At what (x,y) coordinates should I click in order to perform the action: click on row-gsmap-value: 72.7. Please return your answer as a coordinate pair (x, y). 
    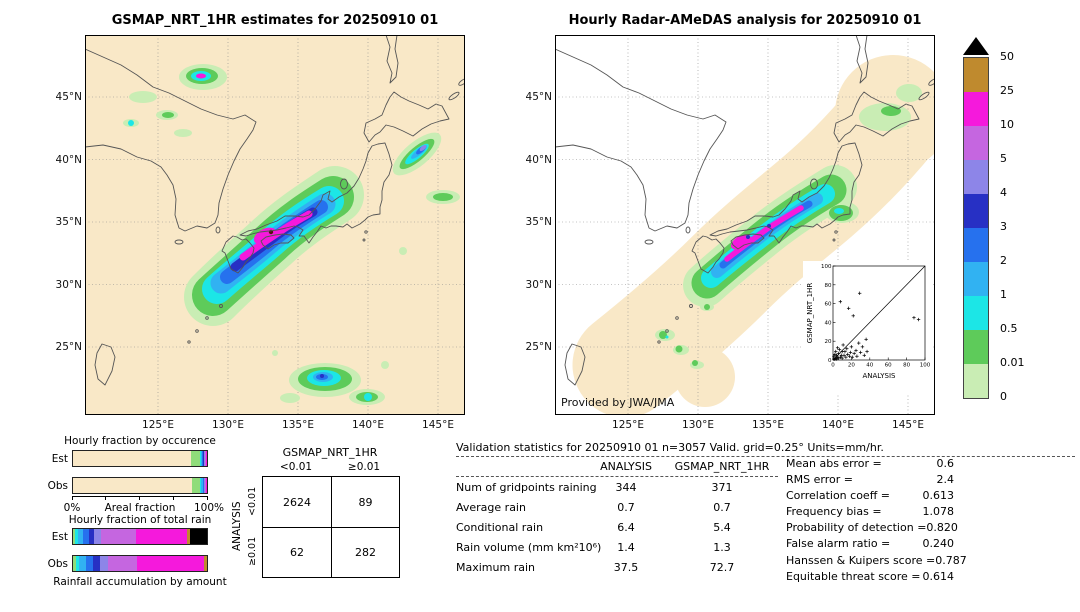
    Looking at the image, I should click on (722, 567).